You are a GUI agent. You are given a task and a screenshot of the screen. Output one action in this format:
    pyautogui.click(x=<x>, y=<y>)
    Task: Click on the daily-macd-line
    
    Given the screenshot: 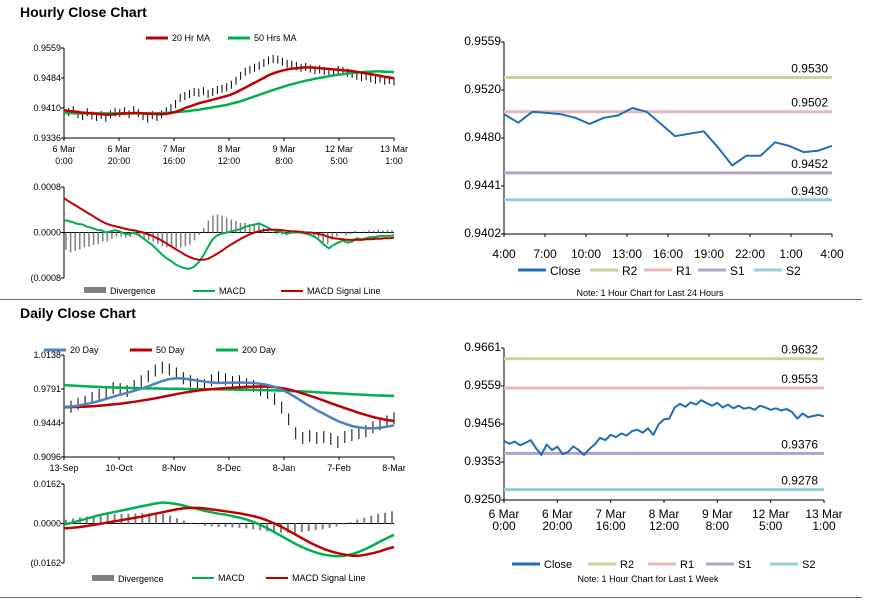 What is the action you would take?
    pyautogui.click(x=229, y=529)
    